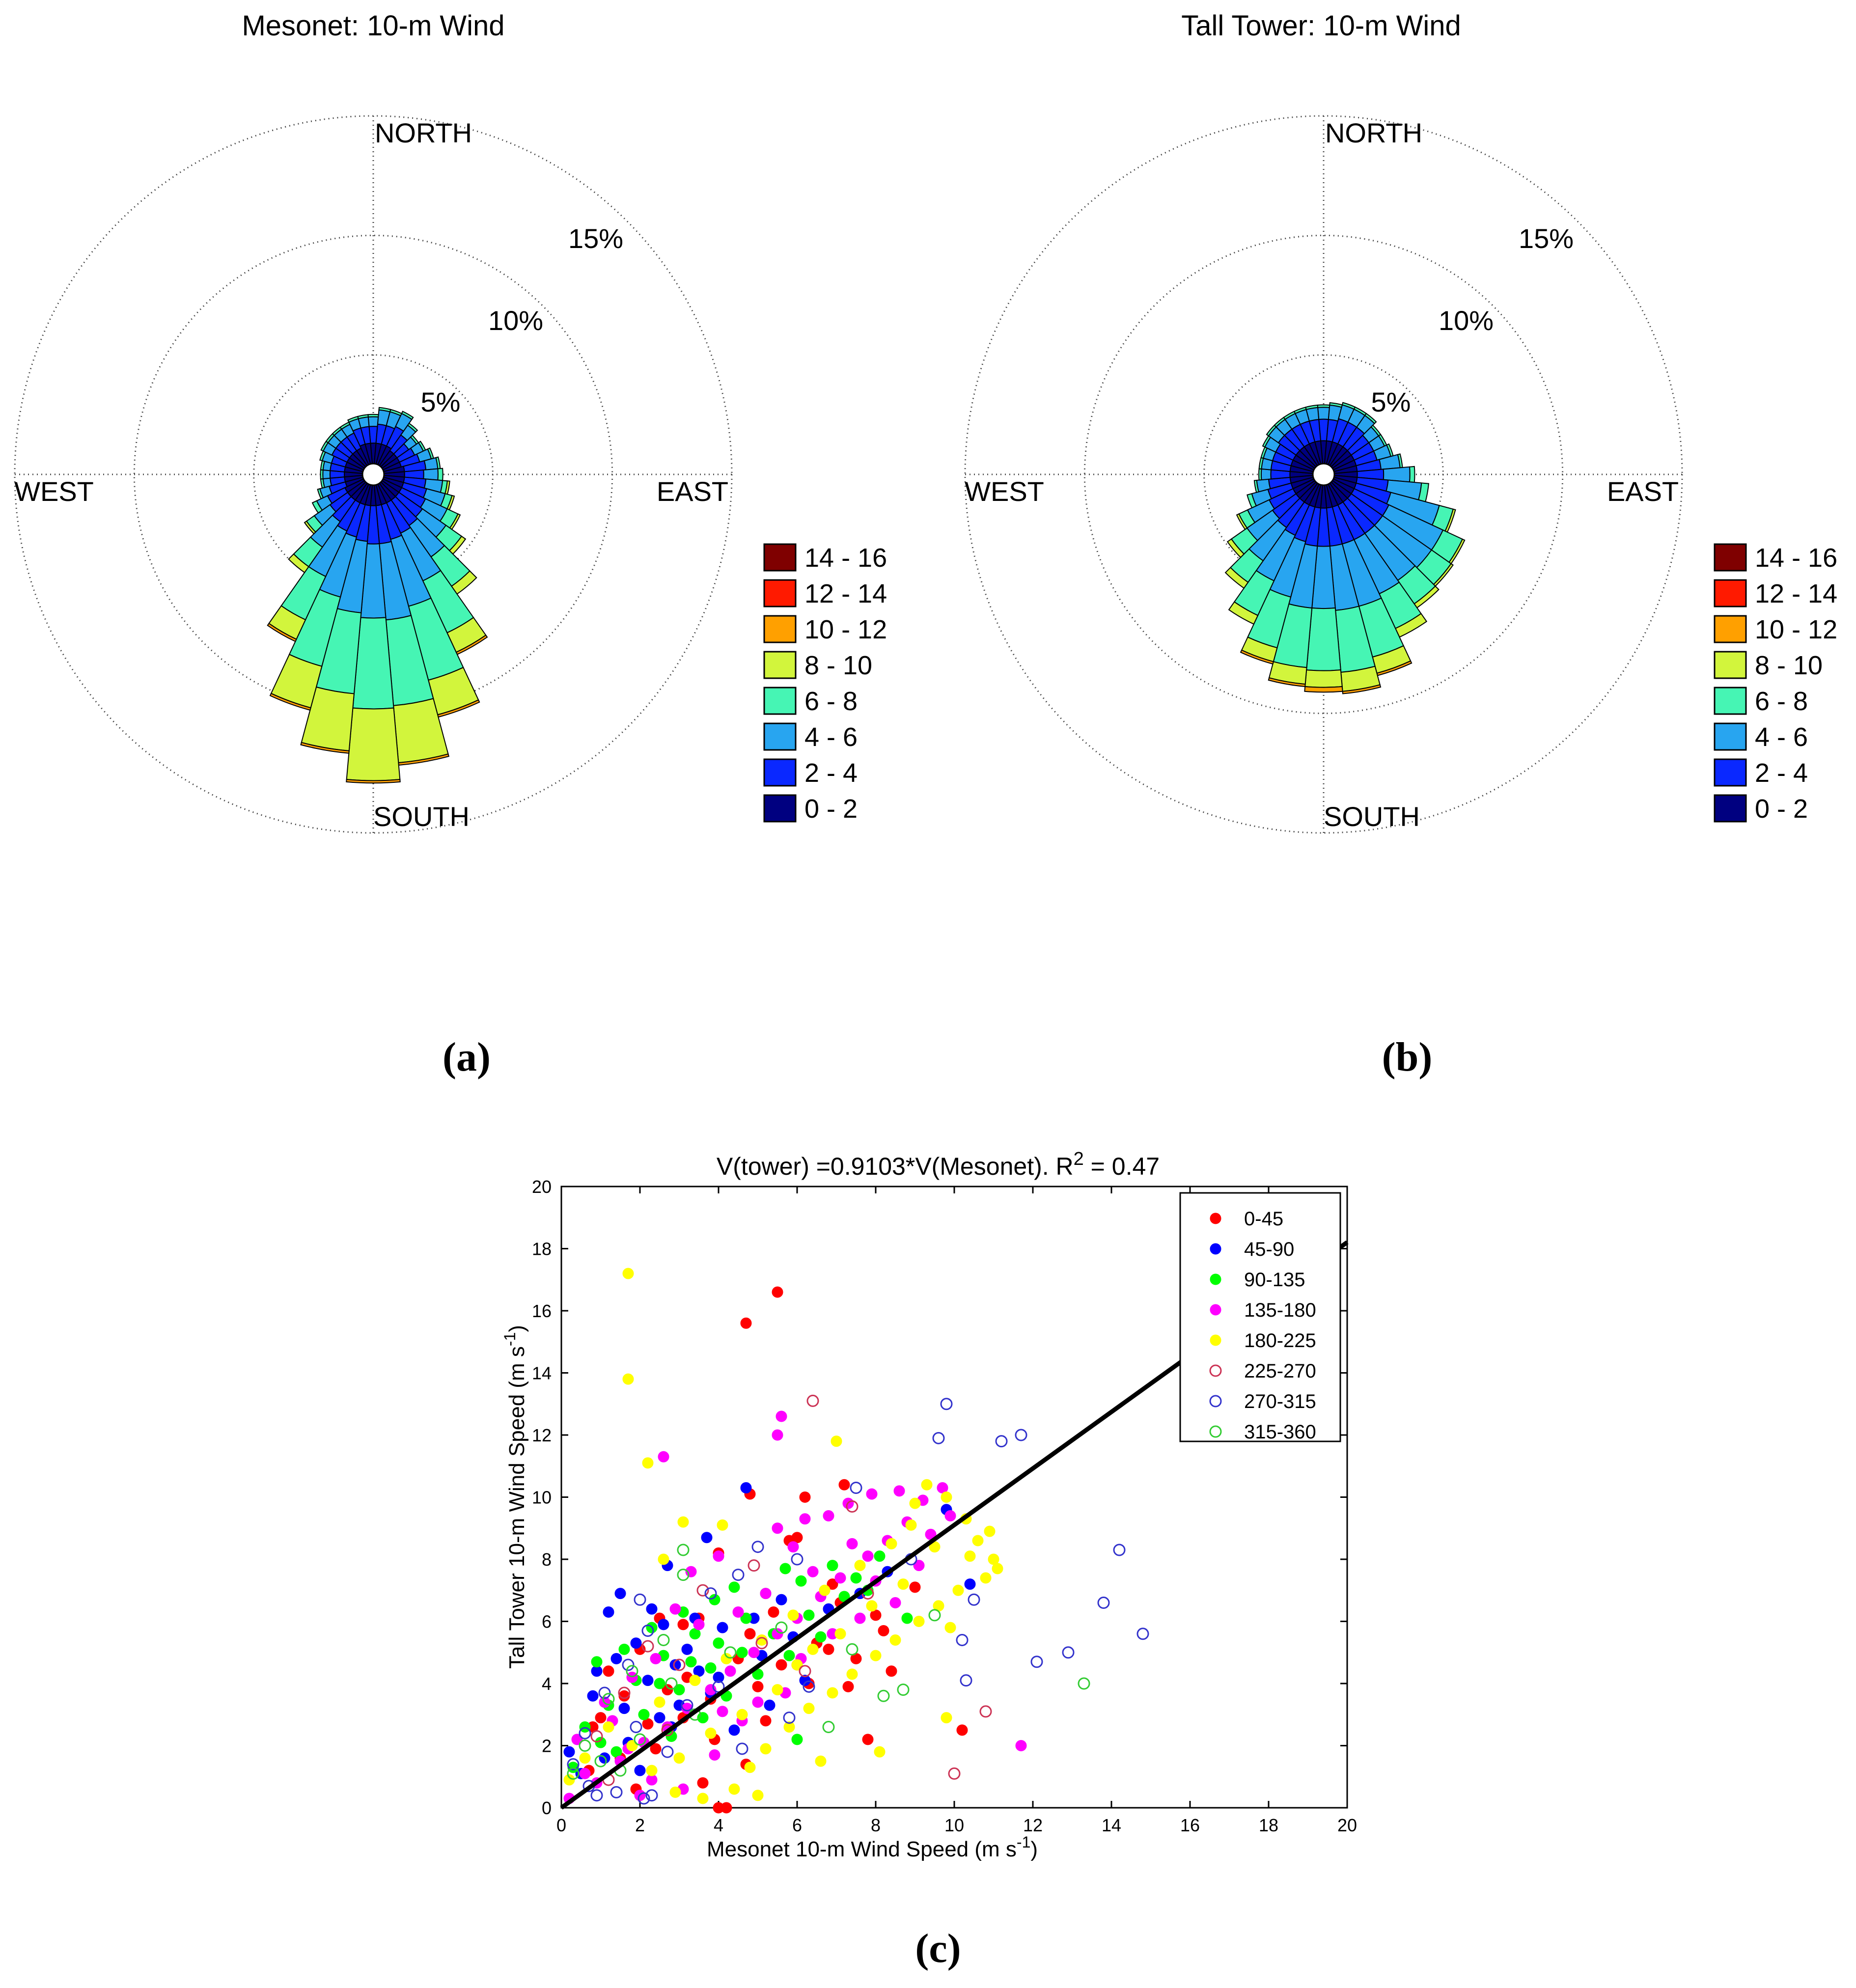  What do you see at coordinates (954, 1825) in the screenshot?
I see `x-tick-label: 10` at bounding box center [954, 1825].